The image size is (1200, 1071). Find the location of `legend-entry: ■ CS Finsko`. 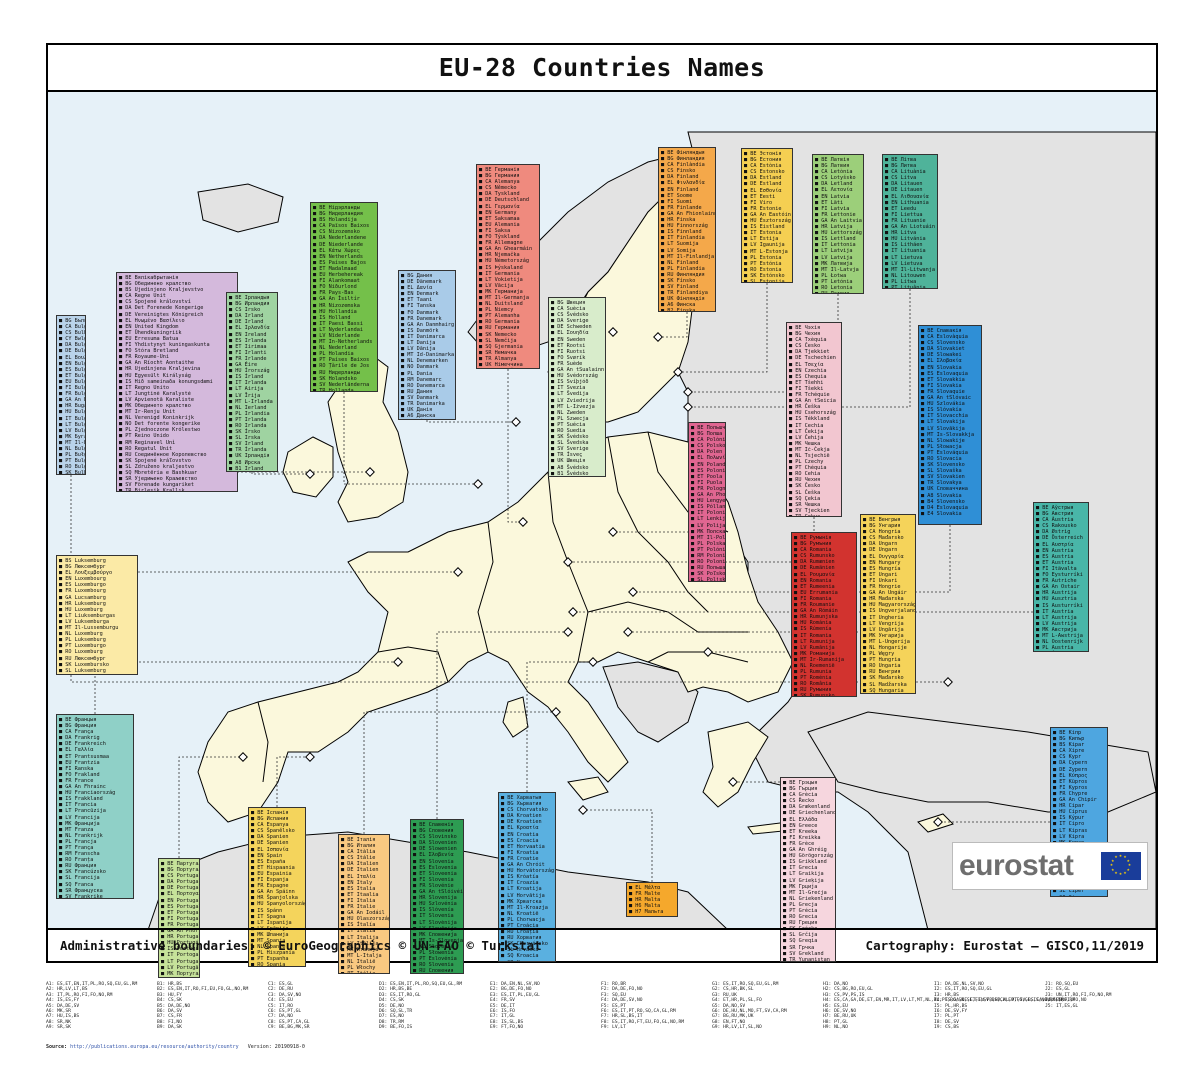

legend-entry: ■ CS Finsko is located at coordinates (678, 171).